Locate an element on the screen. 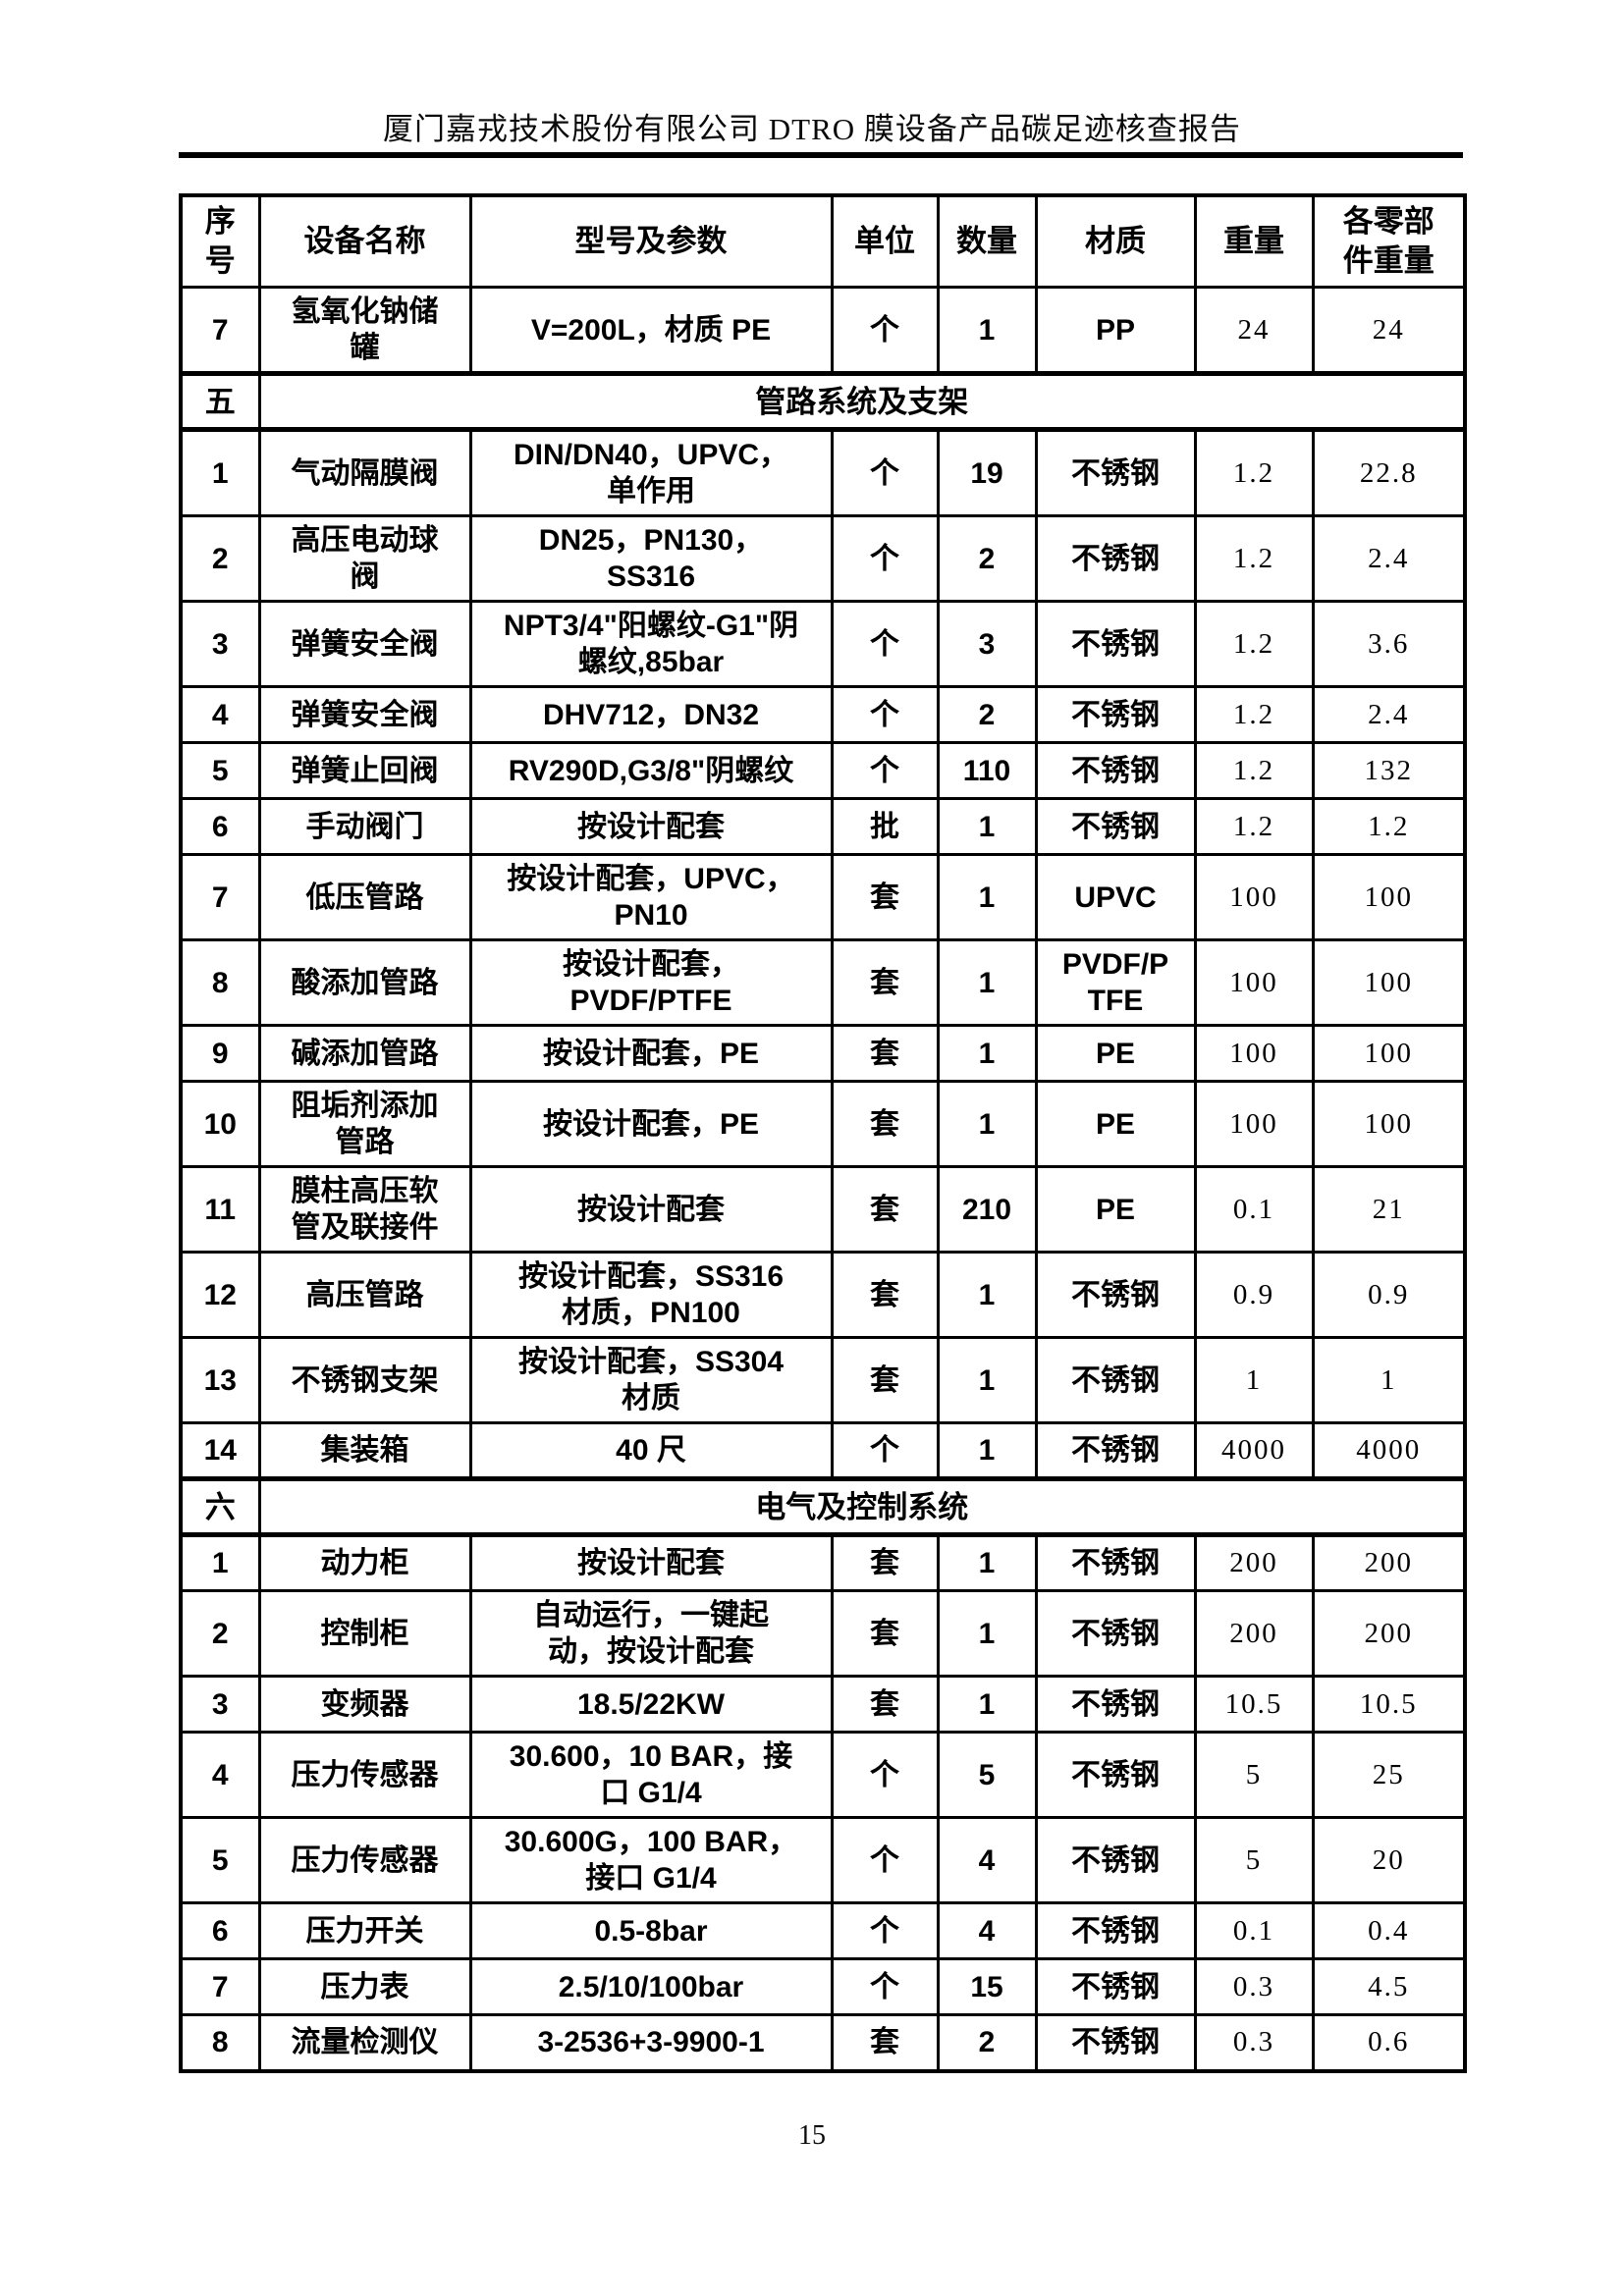 This screenshot has width=1624, height=2296. table-row: 13 不锈钢支架 按设计配套，SS304 材质套 1 不锈钢 1 1 is located at coordinates (823, 1380).